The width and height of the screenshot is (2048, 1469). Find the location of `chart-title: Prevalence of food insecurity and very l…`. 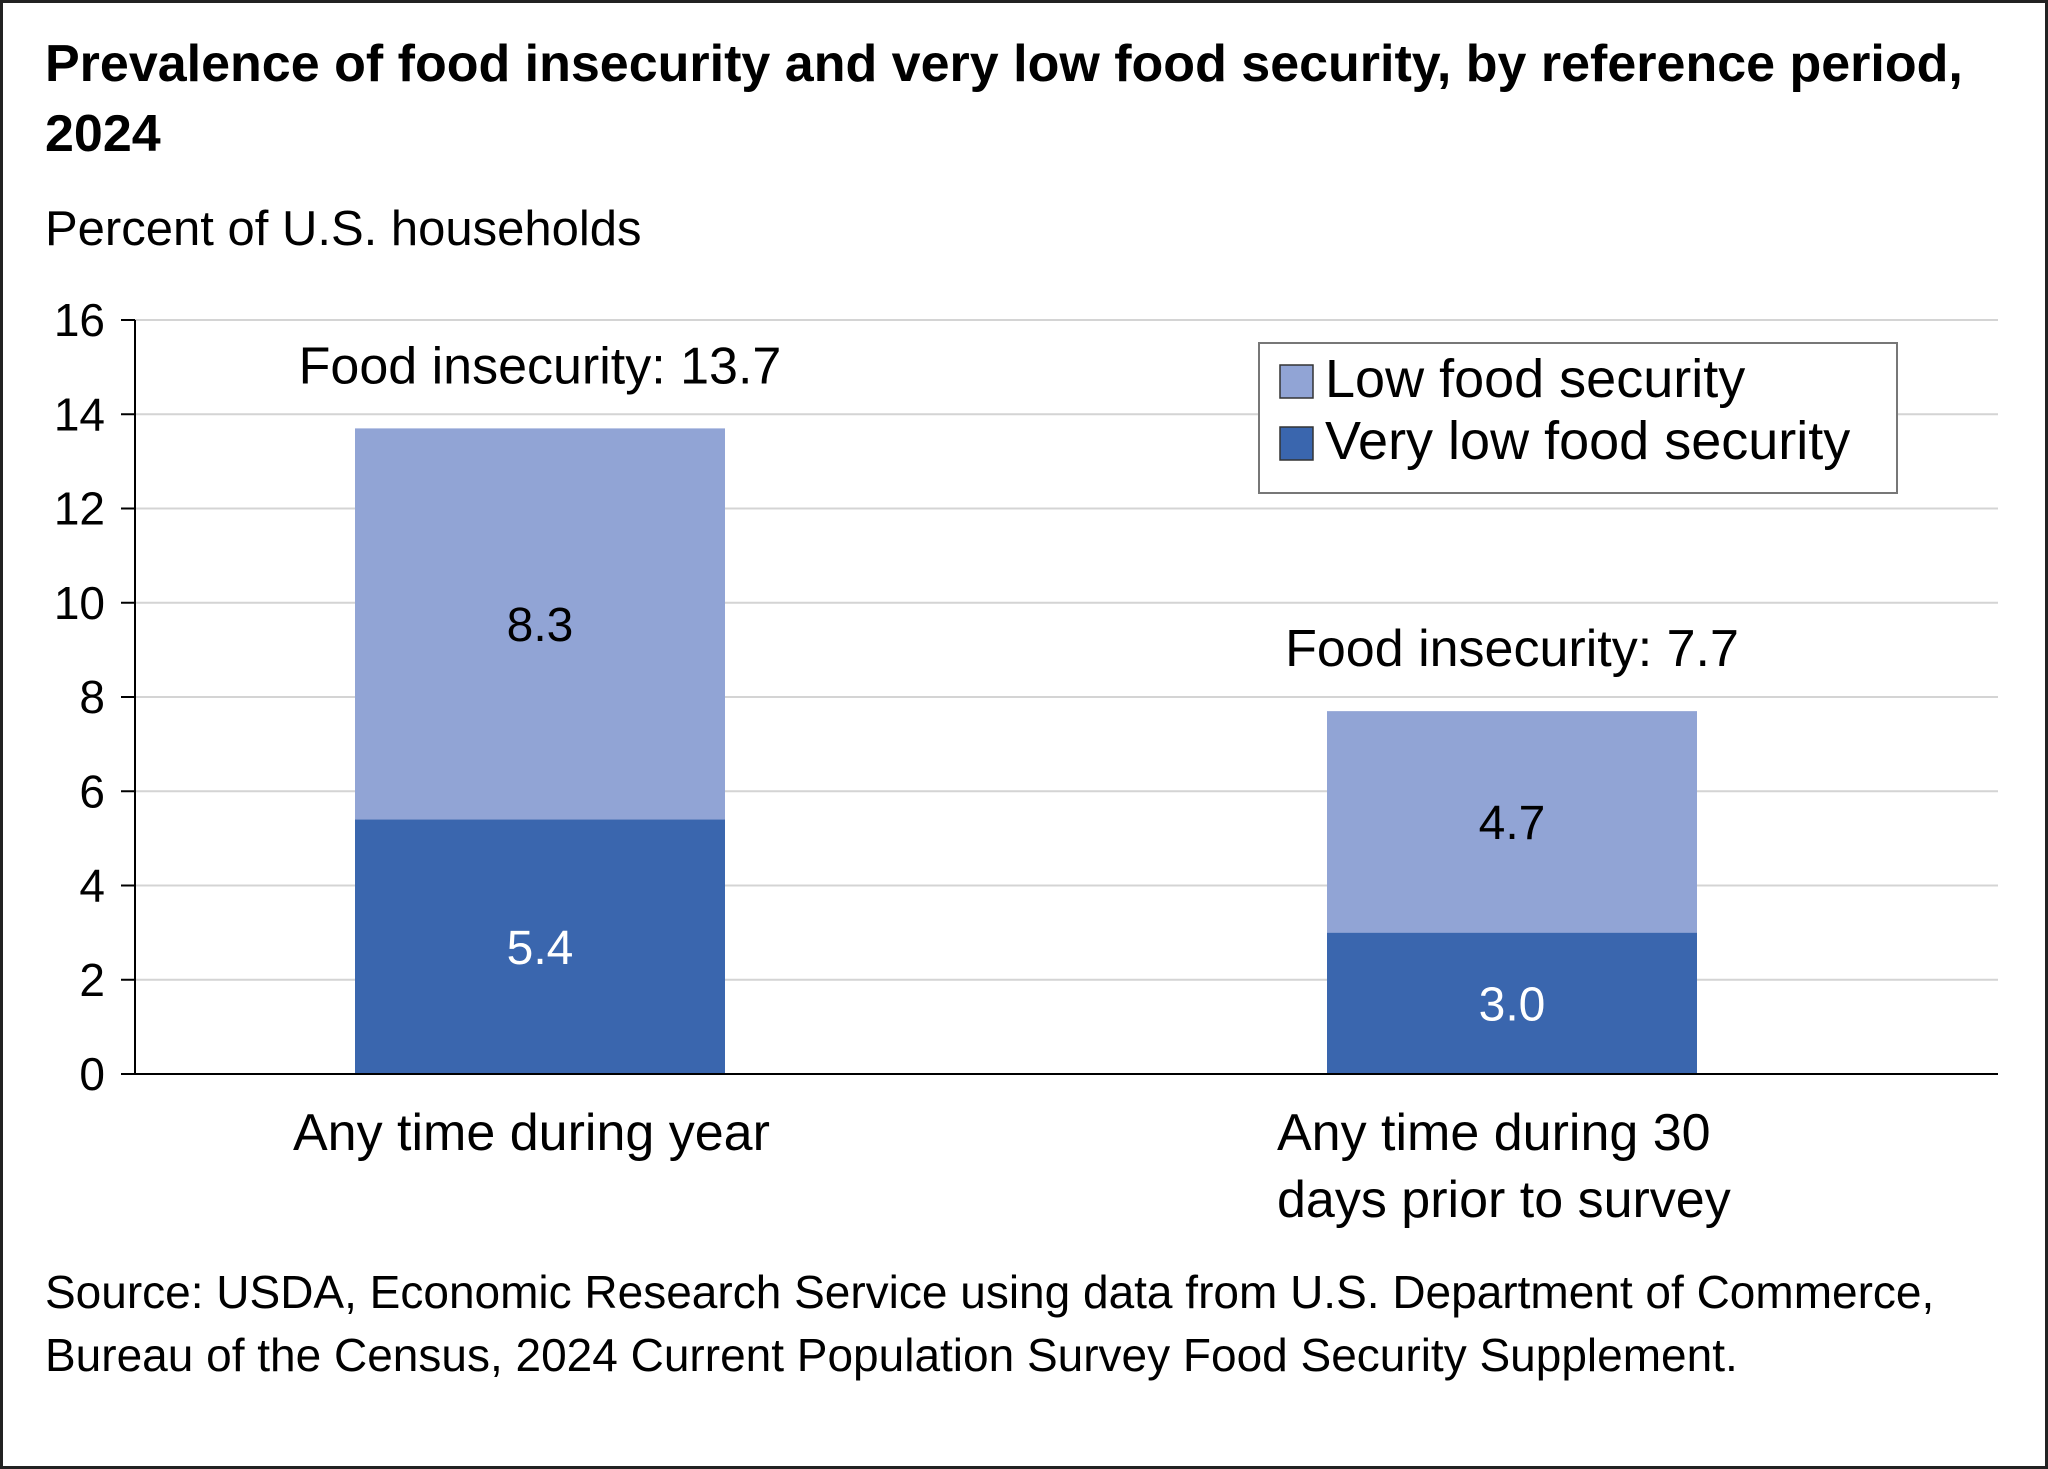

chart-title: Prevalence of food insecurity and very l… is located at coordinates (1004, 99).